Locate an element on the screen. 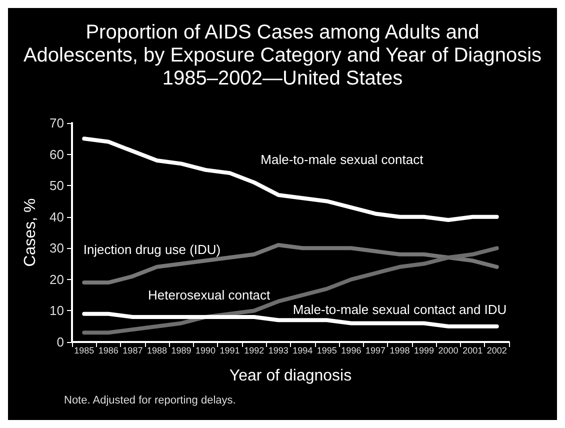 This screenshot has width=565, height=428. x-tick-label: 1993 is located at coordinates (278, 351).